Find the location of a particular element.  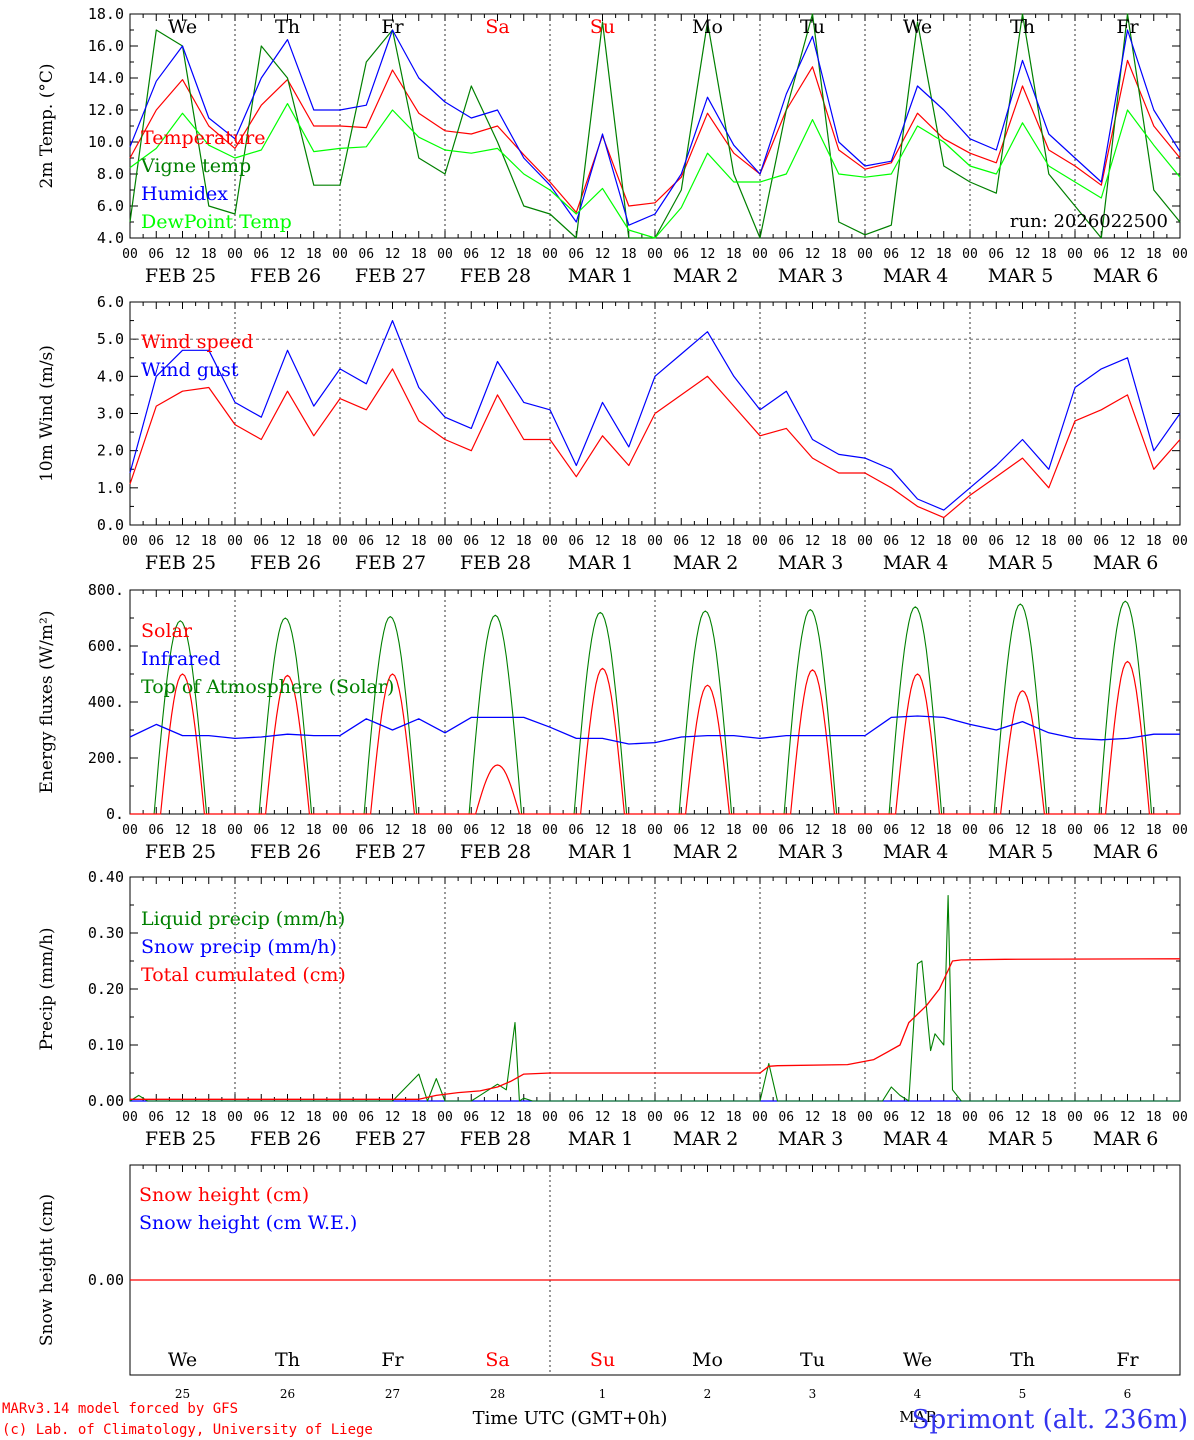

date-label: MAR 1 is located at coordinates (601, 563).